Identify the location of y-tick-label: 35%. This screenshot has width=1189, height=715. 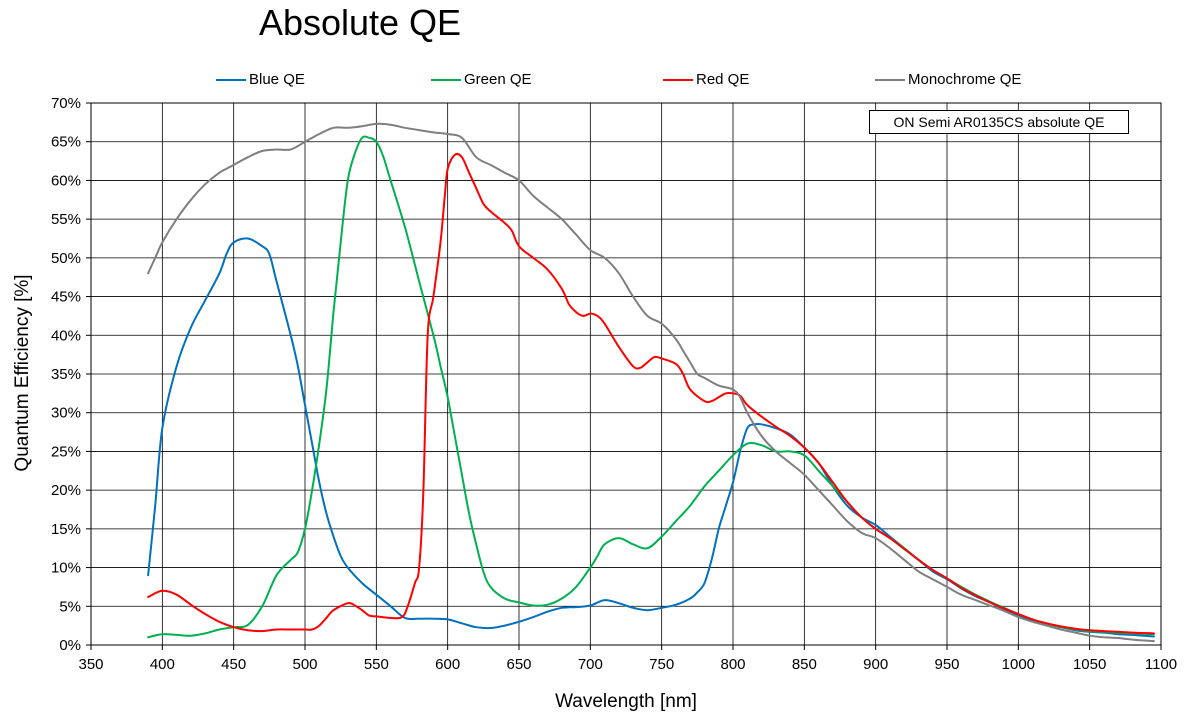
(66, 374).